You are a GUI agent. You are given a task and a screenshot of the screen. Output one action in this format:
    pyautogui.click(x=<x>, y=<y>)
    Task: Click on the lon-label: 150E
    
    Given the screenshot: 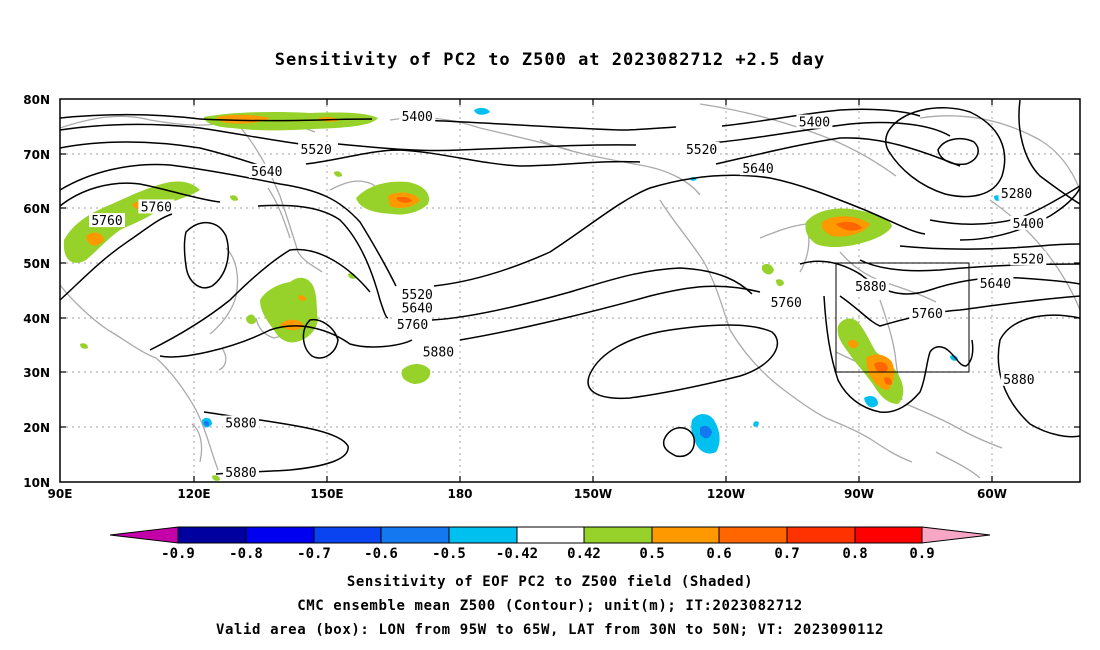 What is the action you would take?
    pyautogui.click(x=326, y=494)
    